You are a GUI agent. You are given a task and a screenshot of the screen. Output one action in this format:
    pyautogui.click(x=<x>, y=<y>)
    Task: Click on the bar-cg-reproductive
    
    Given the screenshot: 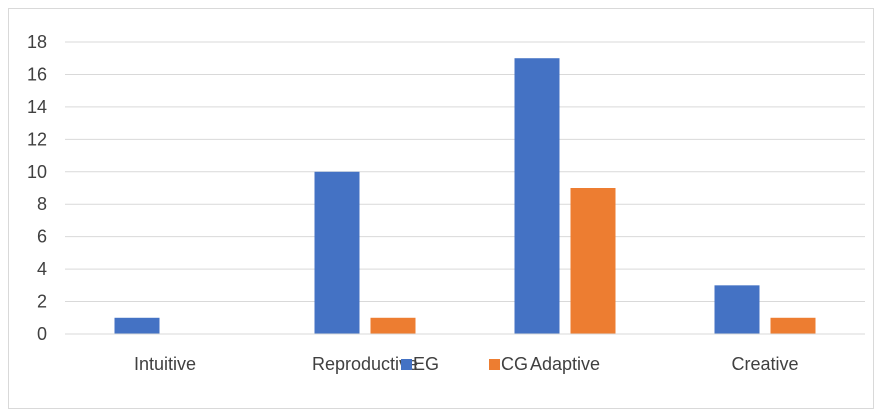 What is the action you would take?
    pyautogui.click(x=393, y=325)
    